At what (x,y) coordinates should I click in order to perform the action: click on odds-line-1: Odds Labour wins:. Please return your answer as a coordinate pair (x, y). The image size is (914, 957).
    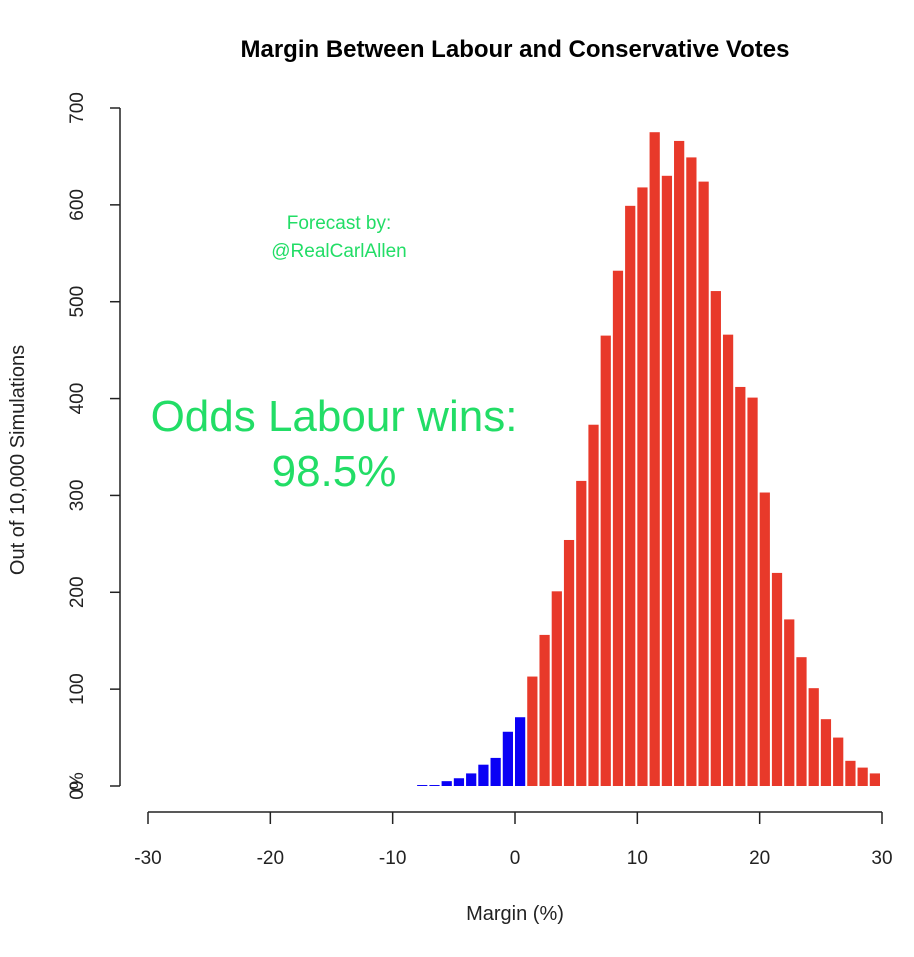
    Looking at the image, I should click on (334, 416).